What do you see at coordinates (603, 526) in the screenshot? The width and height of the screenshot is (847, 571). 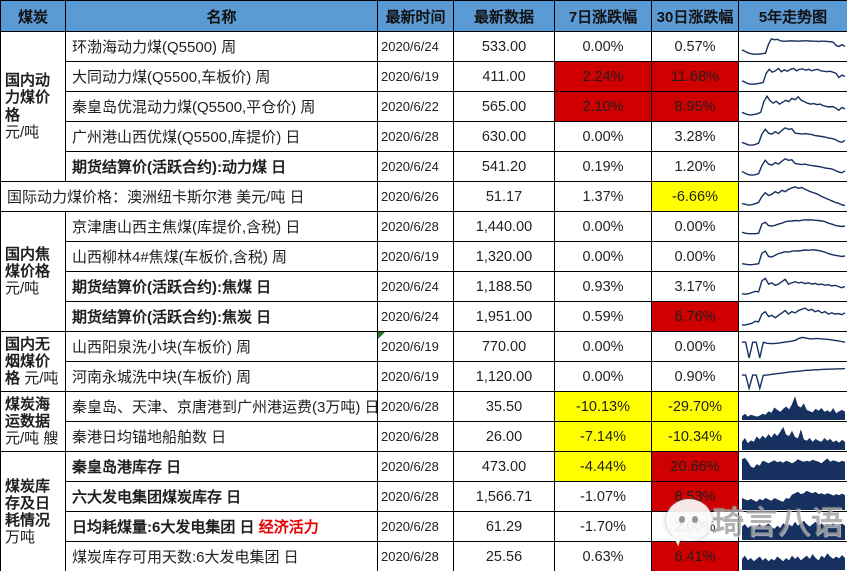 I see `change-7day: -1.70%` at bounding box center [603, 526].